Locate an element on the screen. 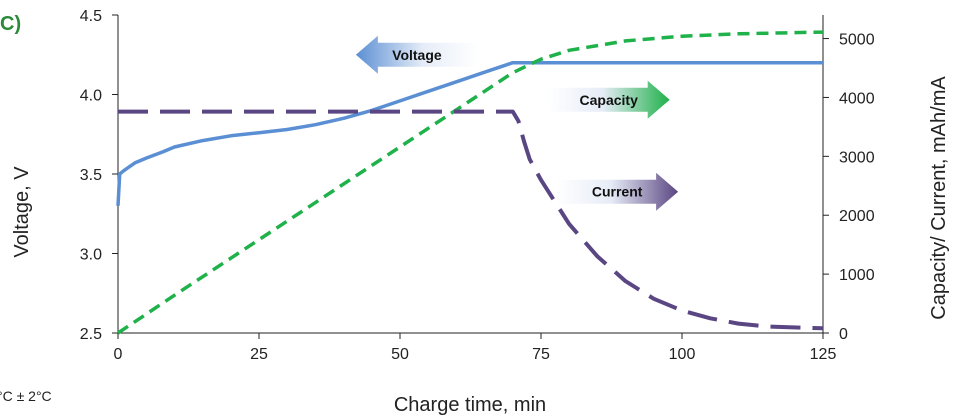 Image resolution: width=957 pixels, height=419 pixels. y-right-tick-label: 3000 is located at coordinates (857, 157).